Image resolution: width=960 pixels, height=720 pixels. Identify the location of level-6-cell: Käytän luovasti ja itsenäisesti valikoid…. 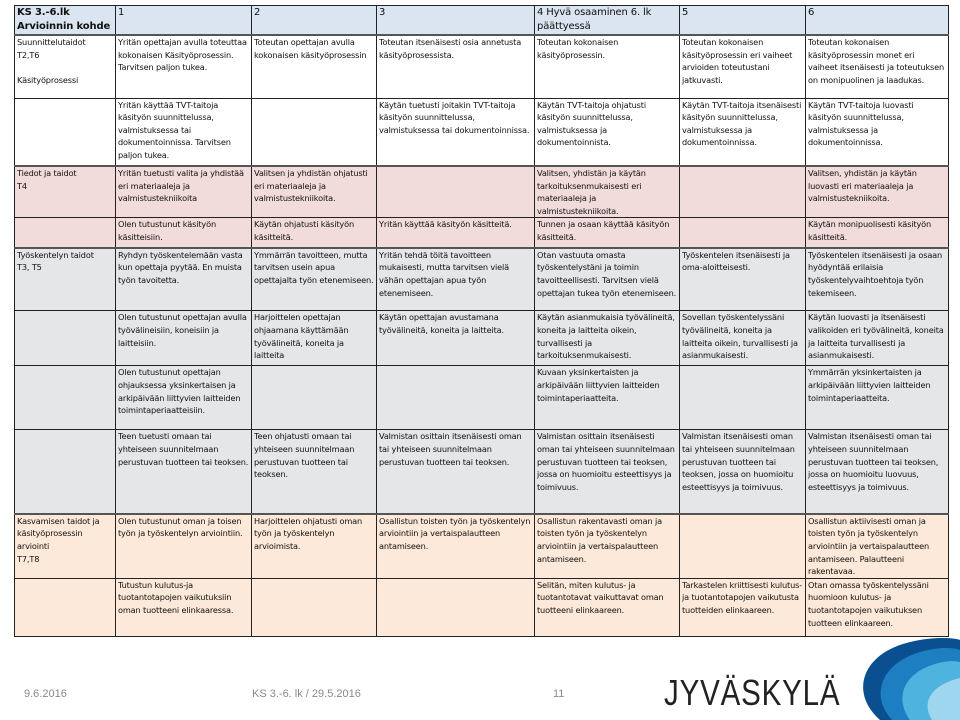
(877, 338).